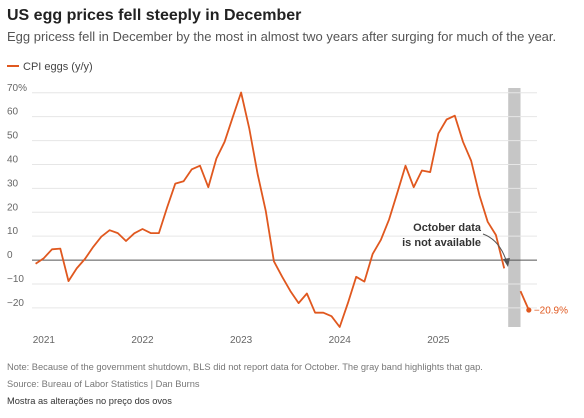 The height and width of the screenshot is (418, 584). Describe the element at coordinates (241, 340) in the screenshot. I see `x-tick-label: 2023` at that location.